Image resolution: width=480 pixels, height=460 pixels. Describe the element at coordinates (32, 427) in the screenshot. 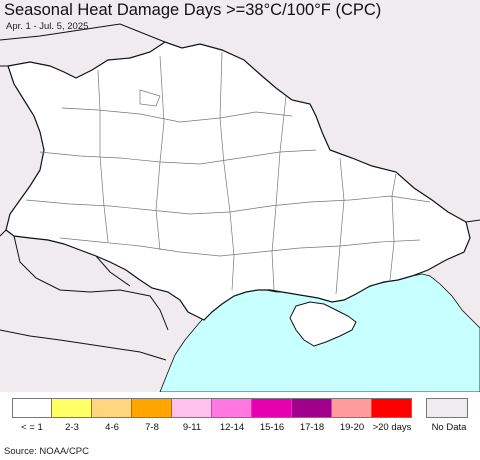

I see `legend-label-le1: < = 1` at that location.